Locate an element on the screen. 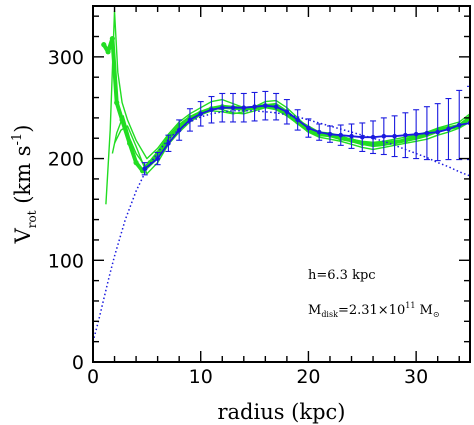  x-tick-label-10: 10 is located at coordinates (201, 377).